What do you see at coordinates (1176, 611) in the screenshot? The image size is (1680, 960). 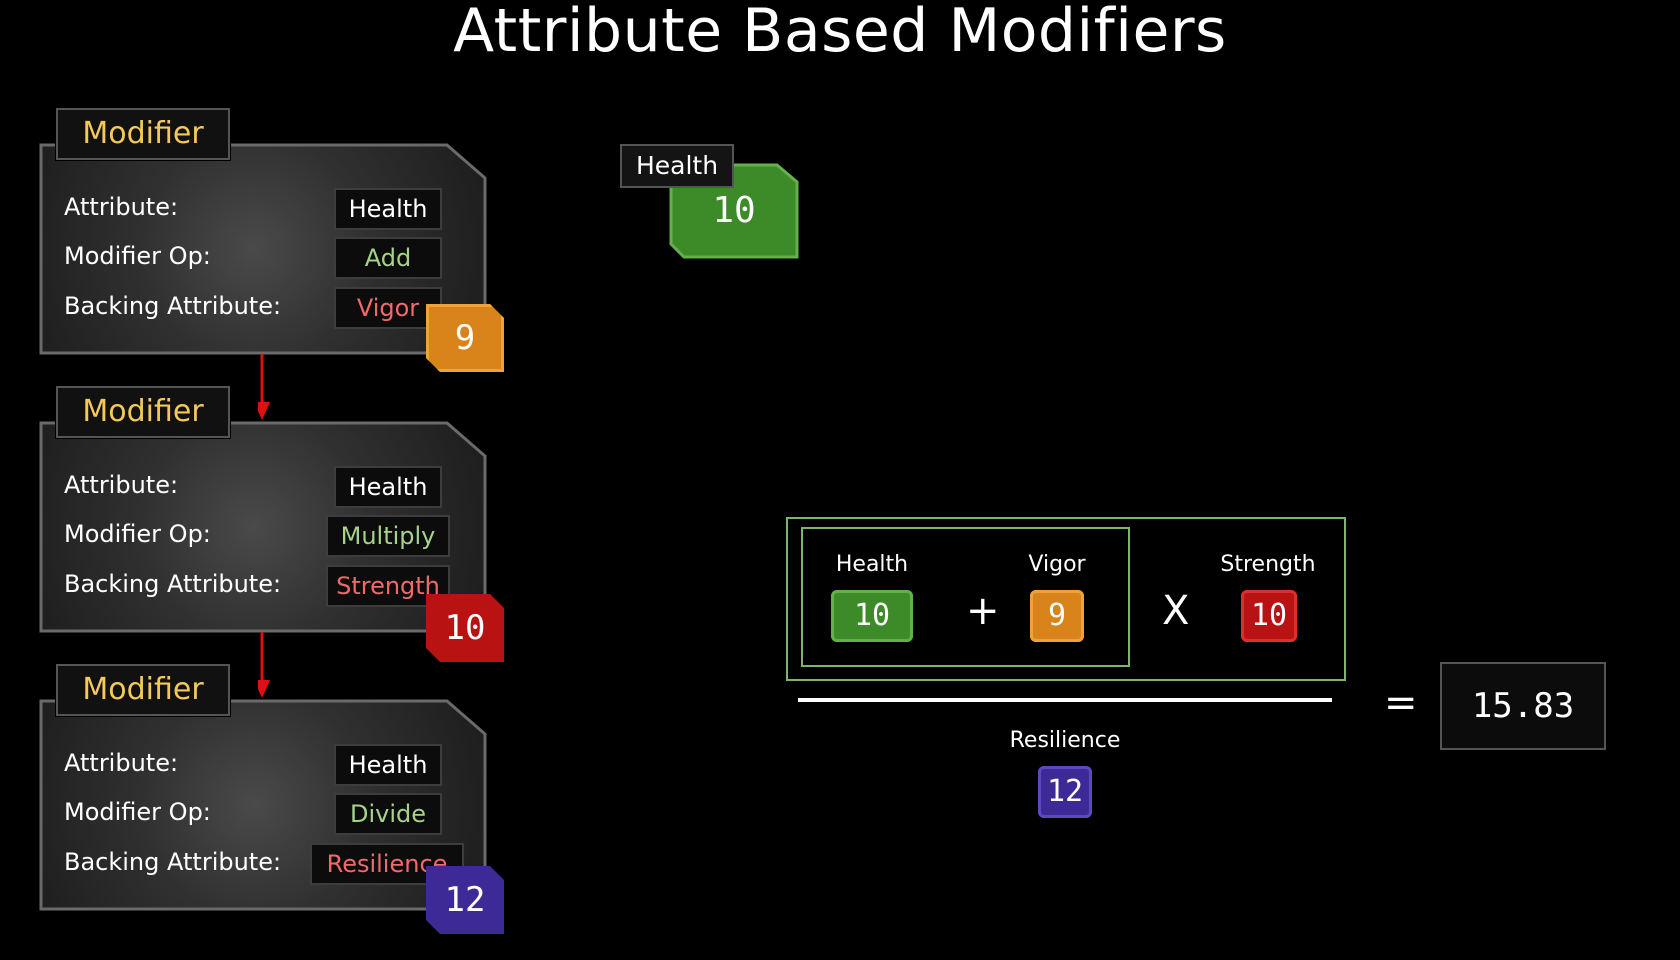 I see `multiply-operator: X` at bounding box center [1176, 611].